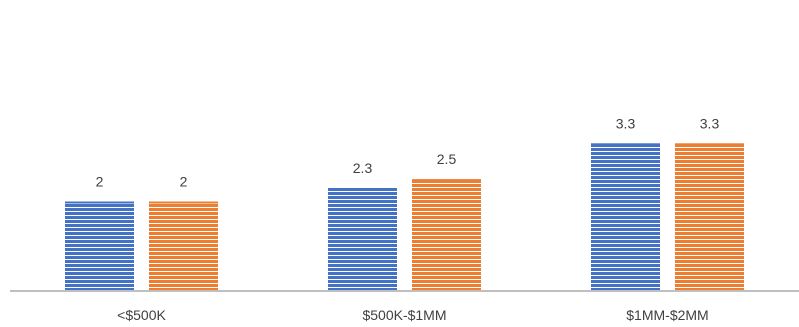  Describe the element at coordinates (363, 168) in the screenshot. I see `data-label-series1-cat2: 2.3` at that location.